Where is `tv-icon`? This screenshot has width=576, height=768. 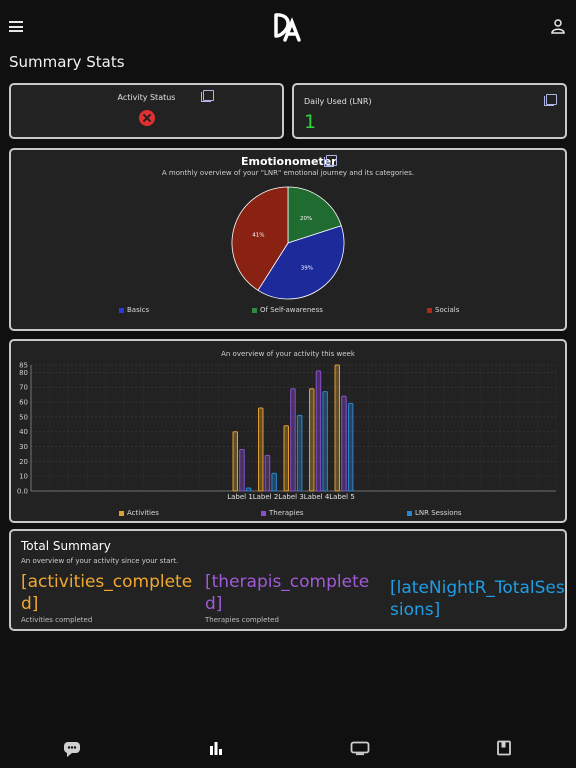 tv-icon is located at coordinates (360, 748).